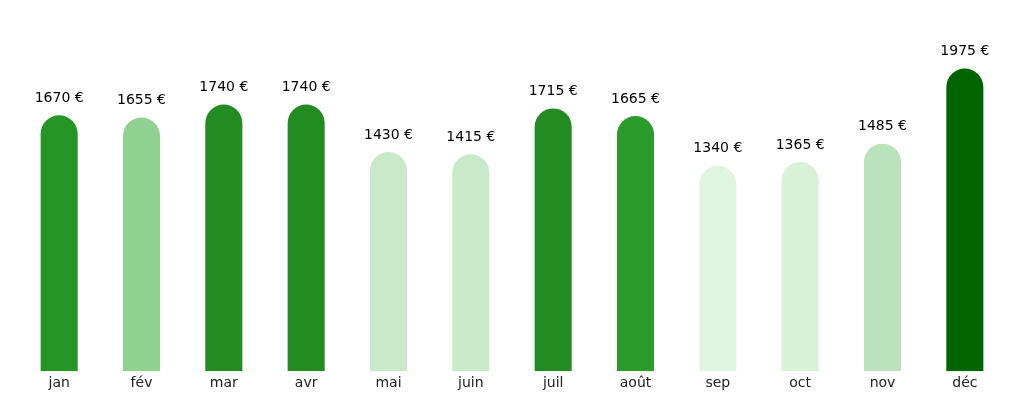  I want to click on data-label: 1430 €, so click(388, 133).